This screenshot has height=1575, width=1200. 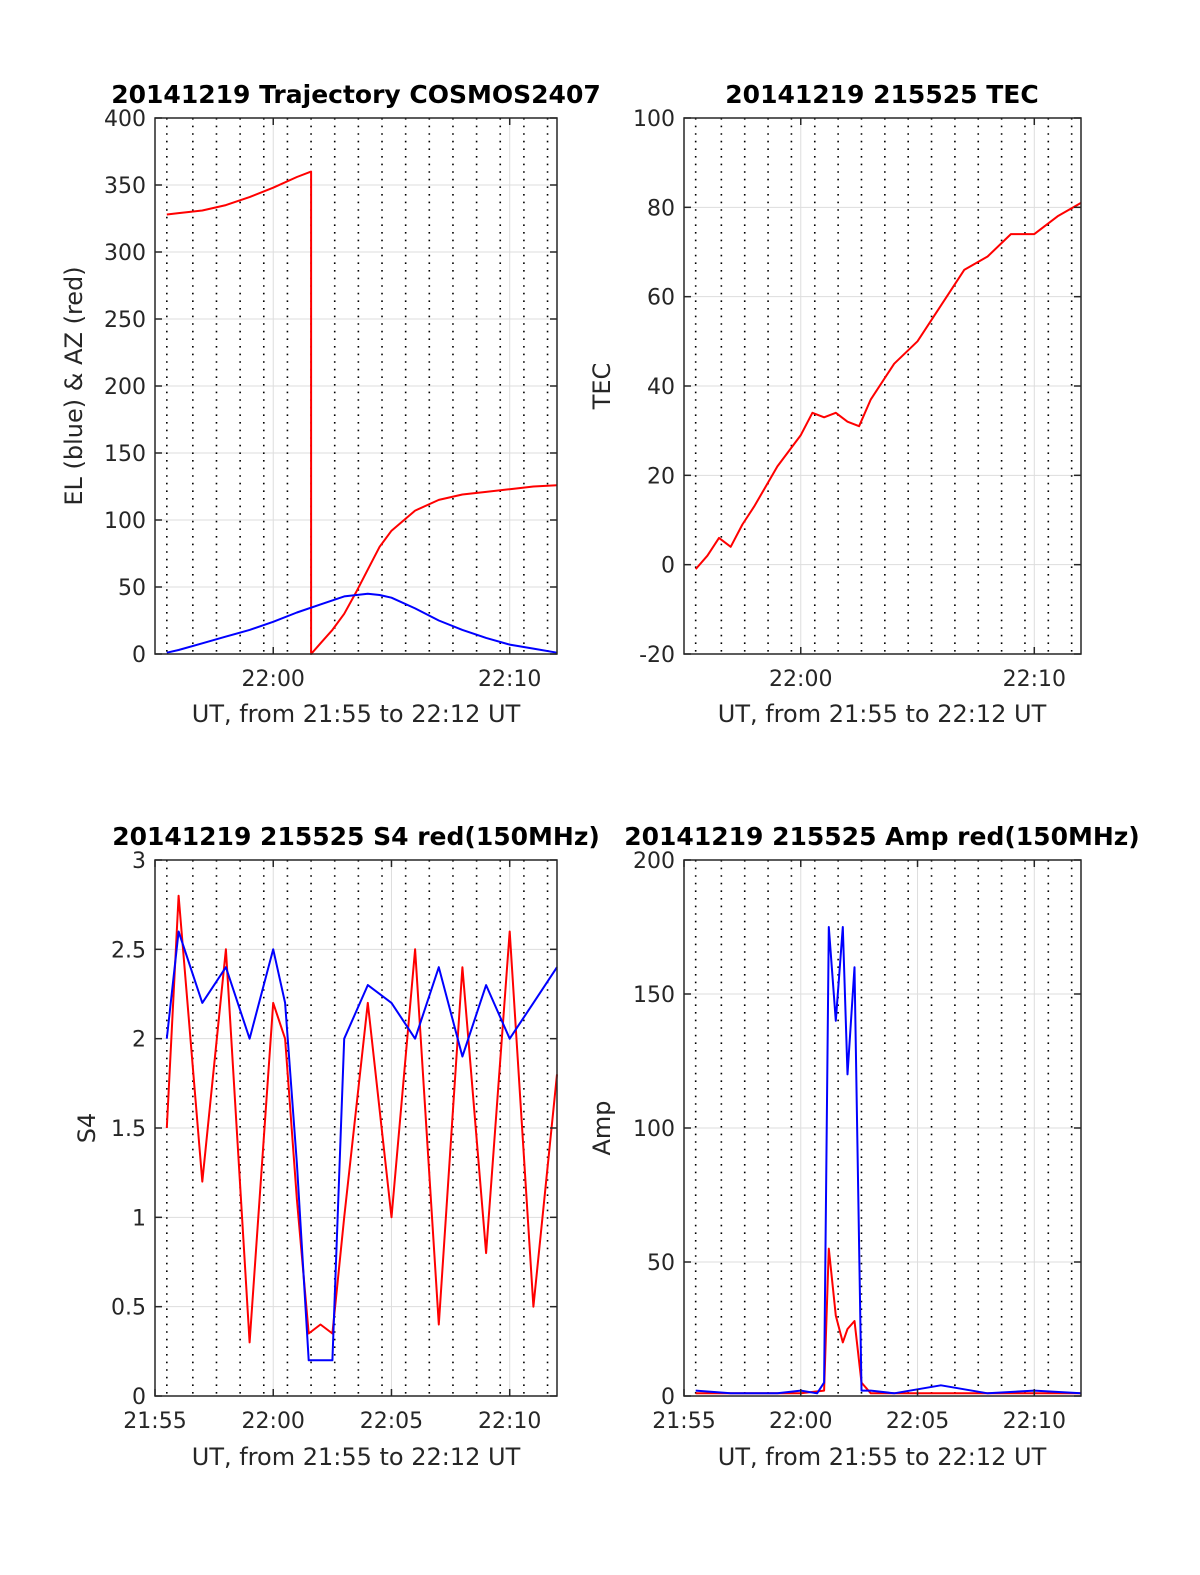 I want to click on s4-title: 20141219 215525 S4 red(150MHz), so click(x=356, y=836).